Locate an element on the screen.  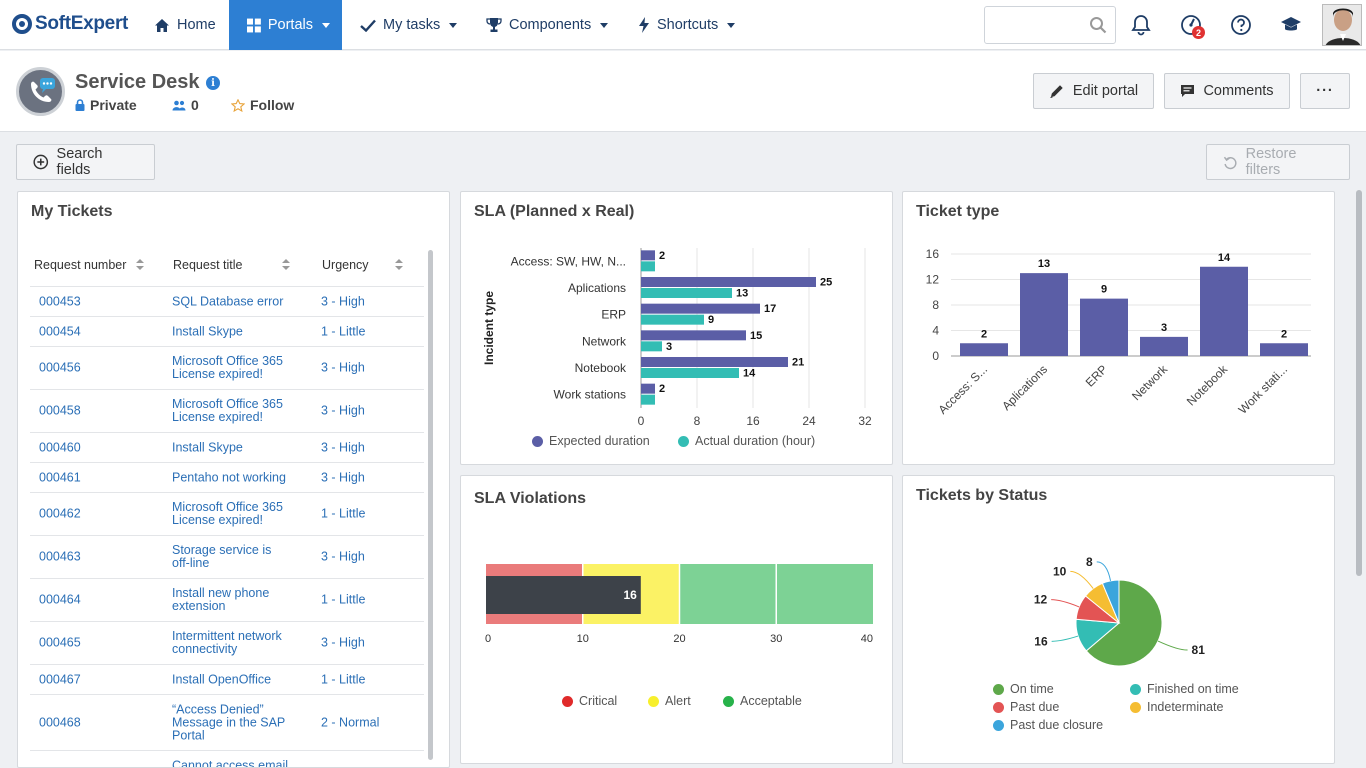
notifications-button is located at coordinates (1141, 25).